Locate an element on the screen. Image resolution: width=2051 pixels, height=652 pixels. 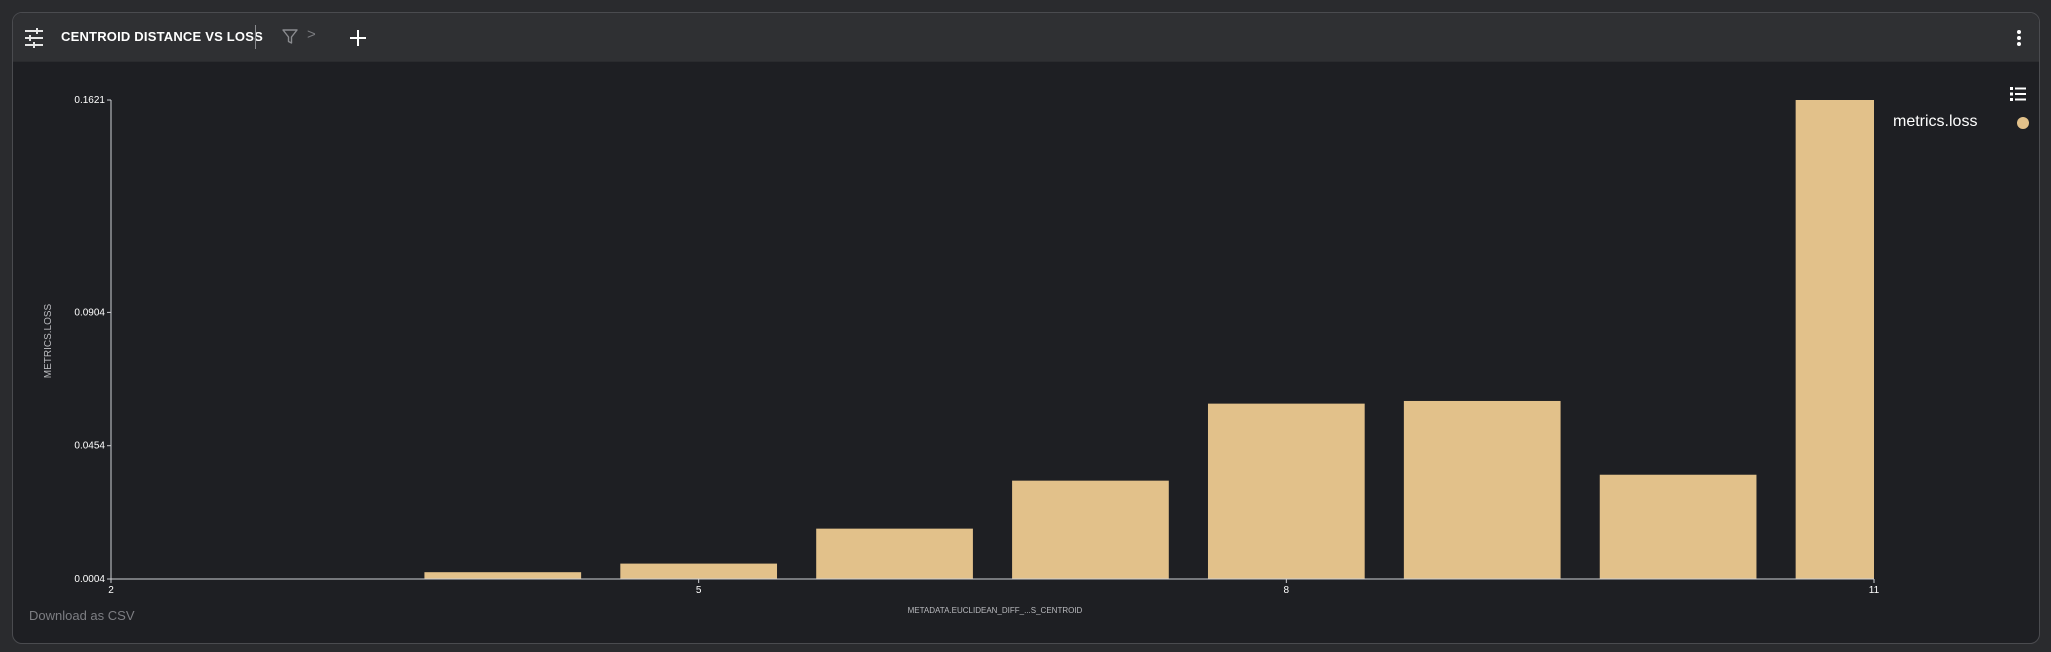
x-tick-label: 11 is located at coordinates (1874, 590).